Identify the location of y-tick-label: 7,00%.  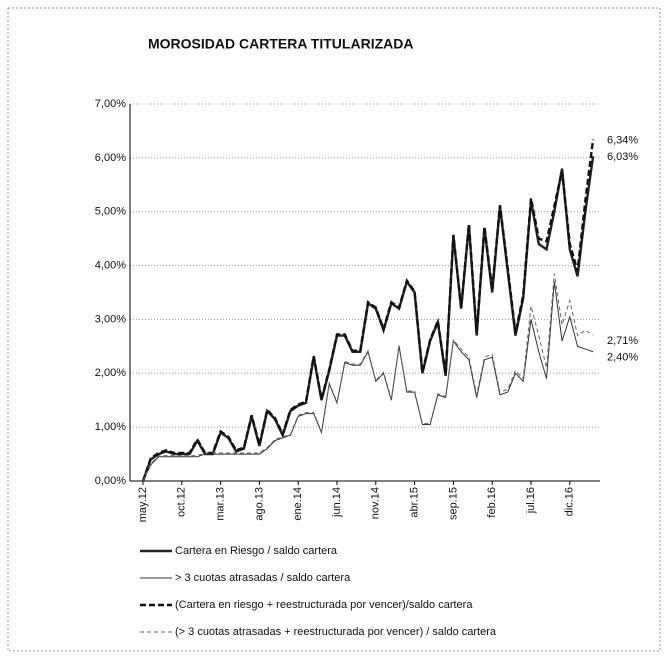
(110, 104).